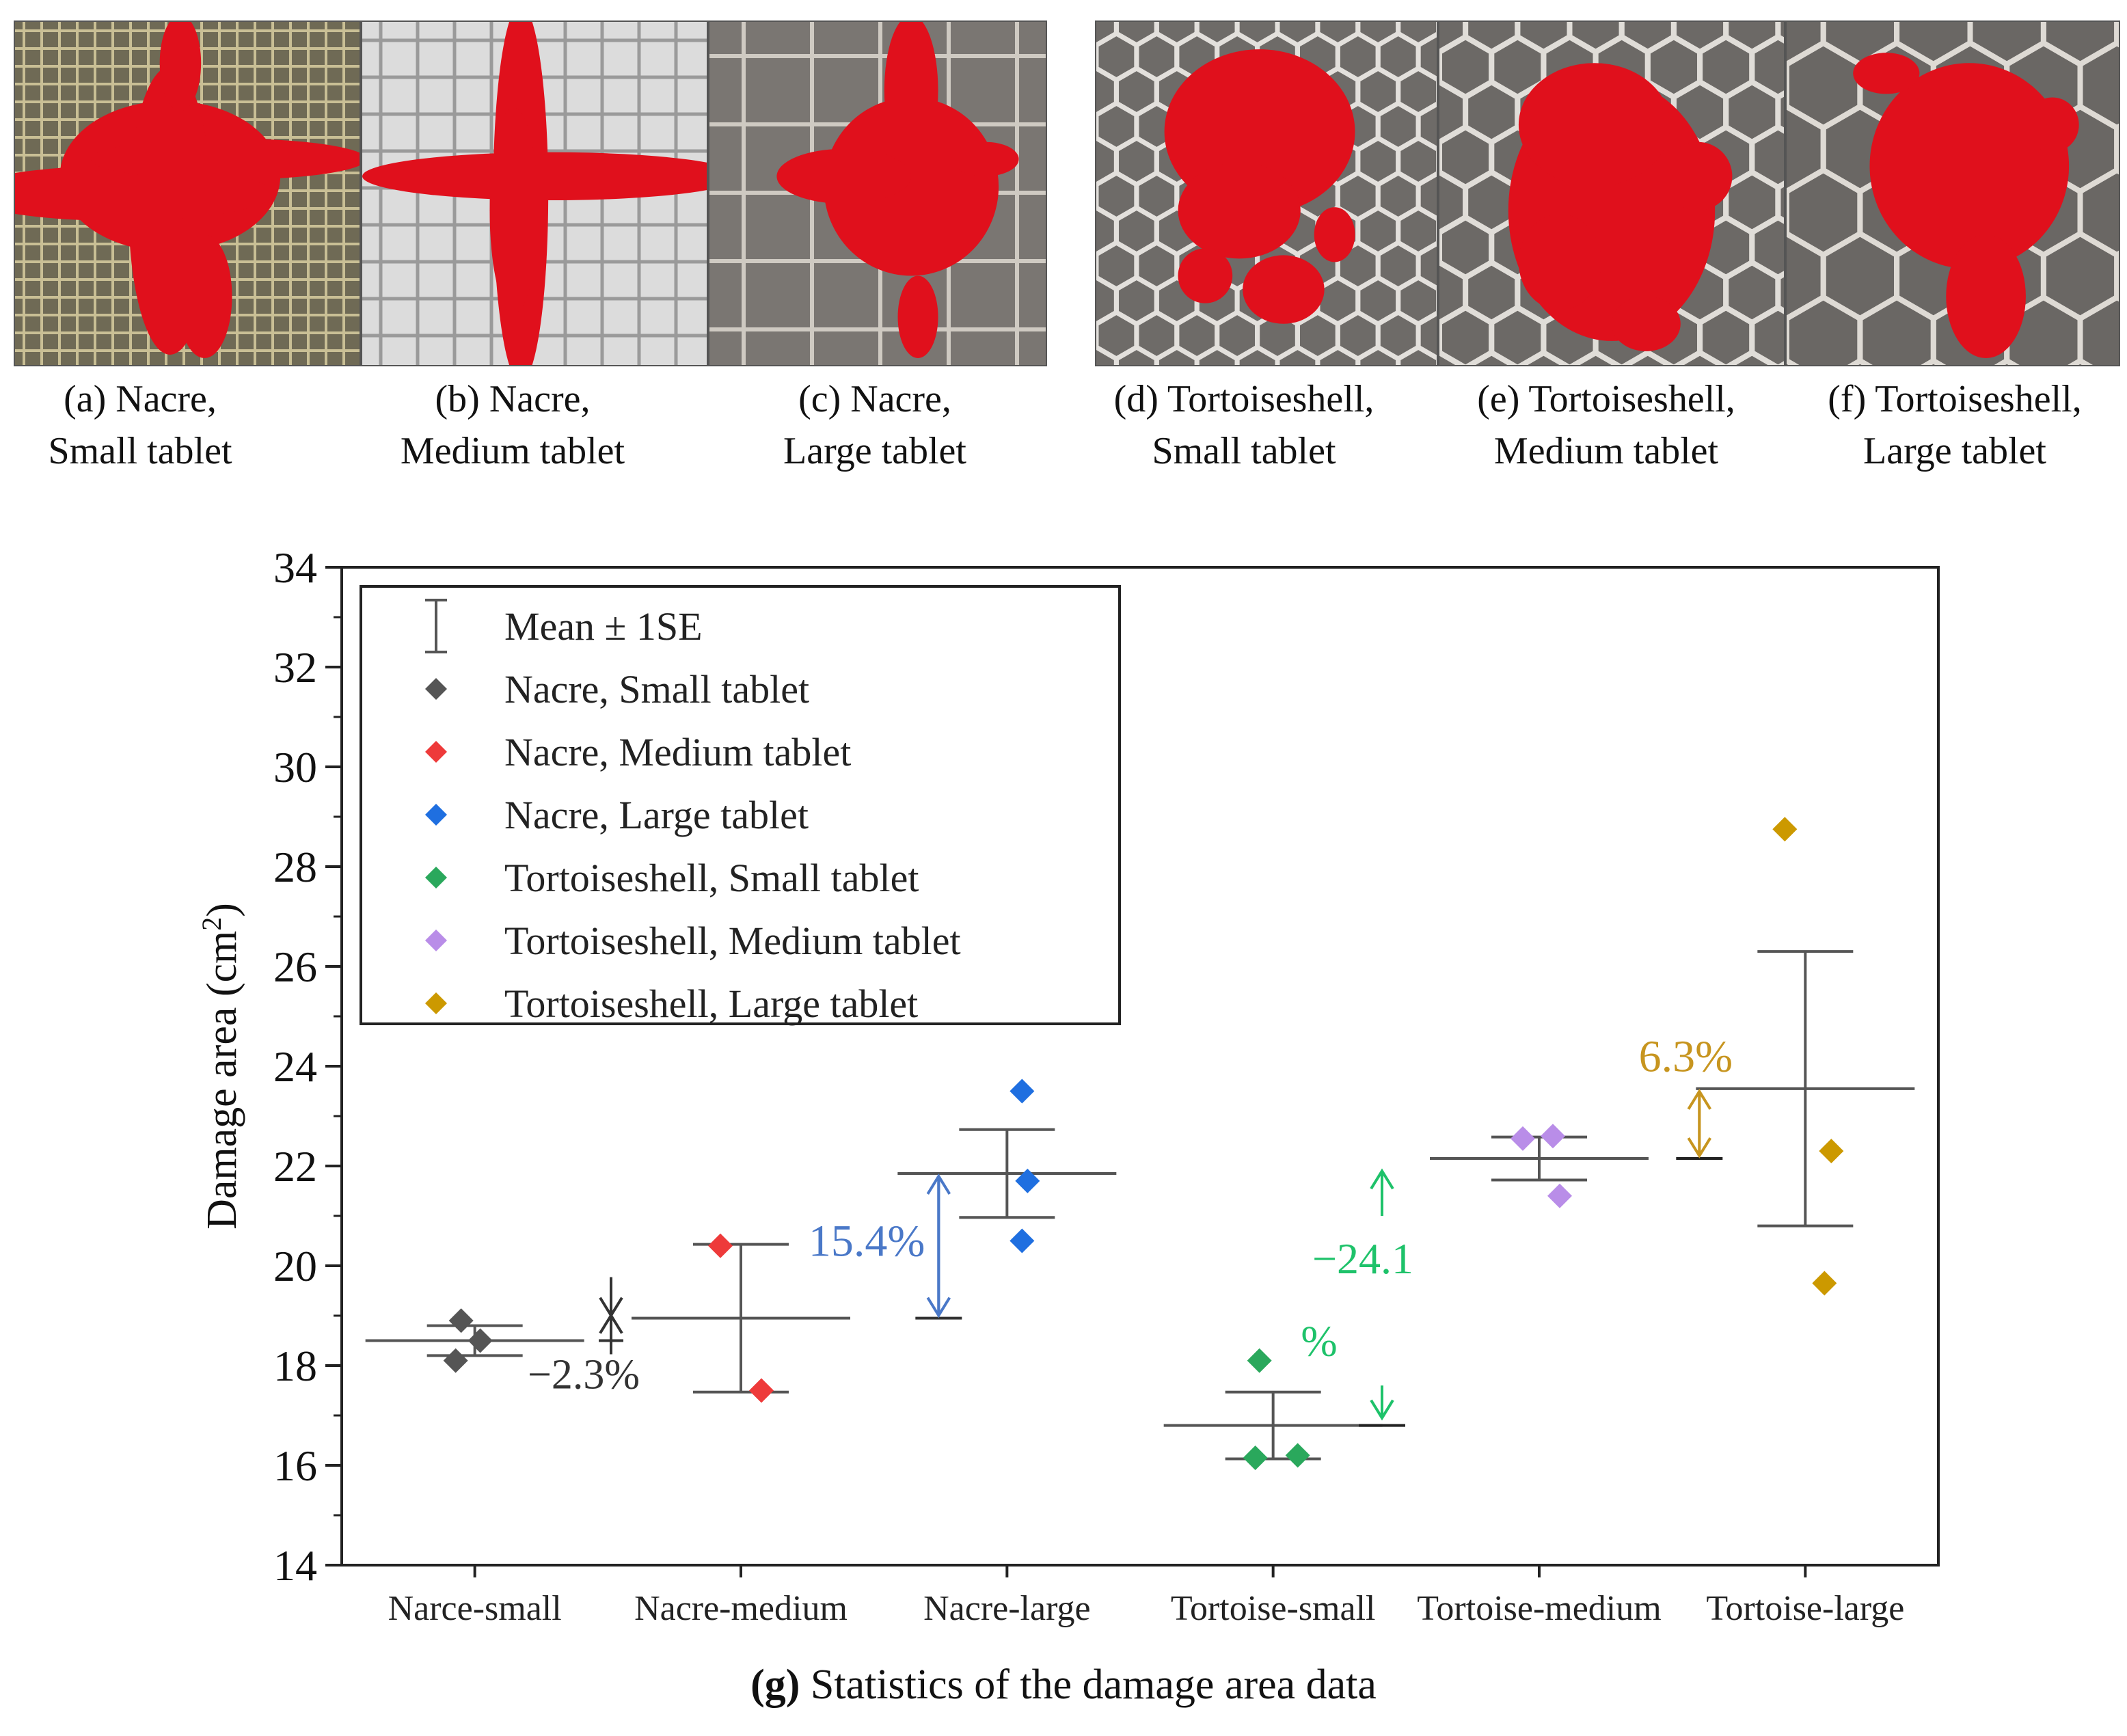 Image resolution: width=2127 pixels, height=1736 pixels. What do you see at coordinates (656, 815) in the screenshot?
I see `legend-entry-label: Nacre, Large tablet` at bounding box center [656, 815].